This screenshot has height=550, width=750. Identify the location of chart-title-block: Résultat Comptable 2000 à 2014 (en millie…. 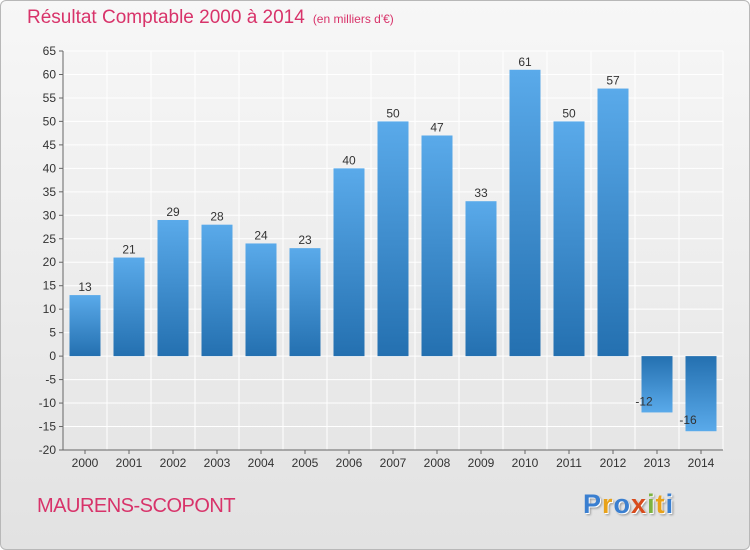
(210, 18).